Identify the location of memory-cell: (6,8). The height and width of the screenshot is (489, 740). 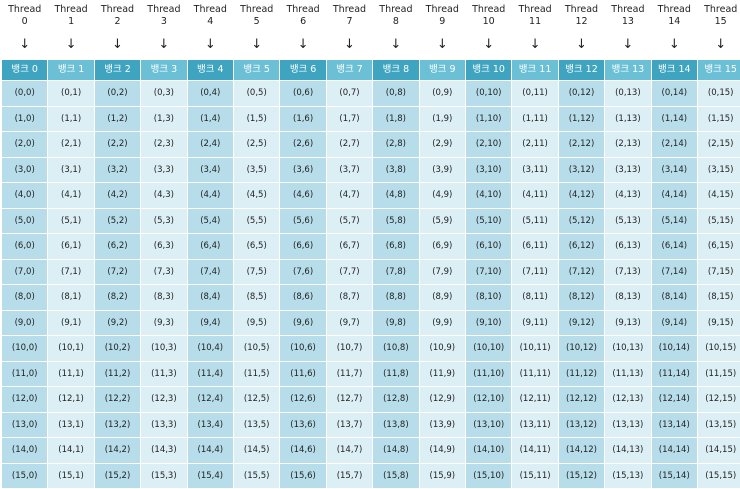
(396, 246).